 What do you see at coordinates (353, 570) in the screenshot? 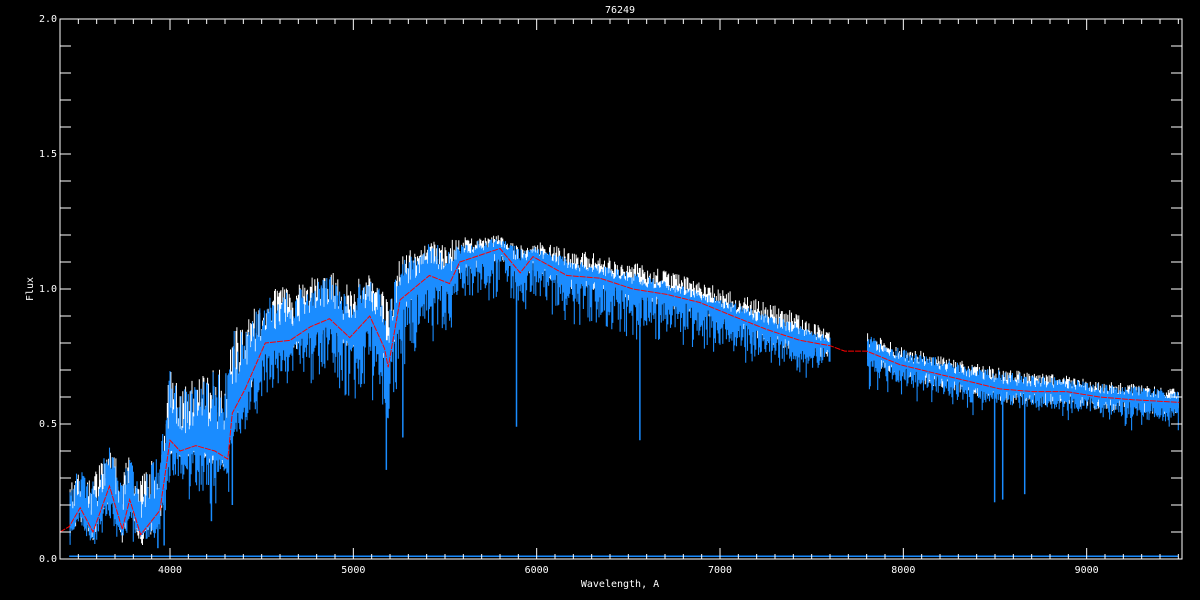
I see `x-tick-label: 5000` at bounding box center [353, 570].